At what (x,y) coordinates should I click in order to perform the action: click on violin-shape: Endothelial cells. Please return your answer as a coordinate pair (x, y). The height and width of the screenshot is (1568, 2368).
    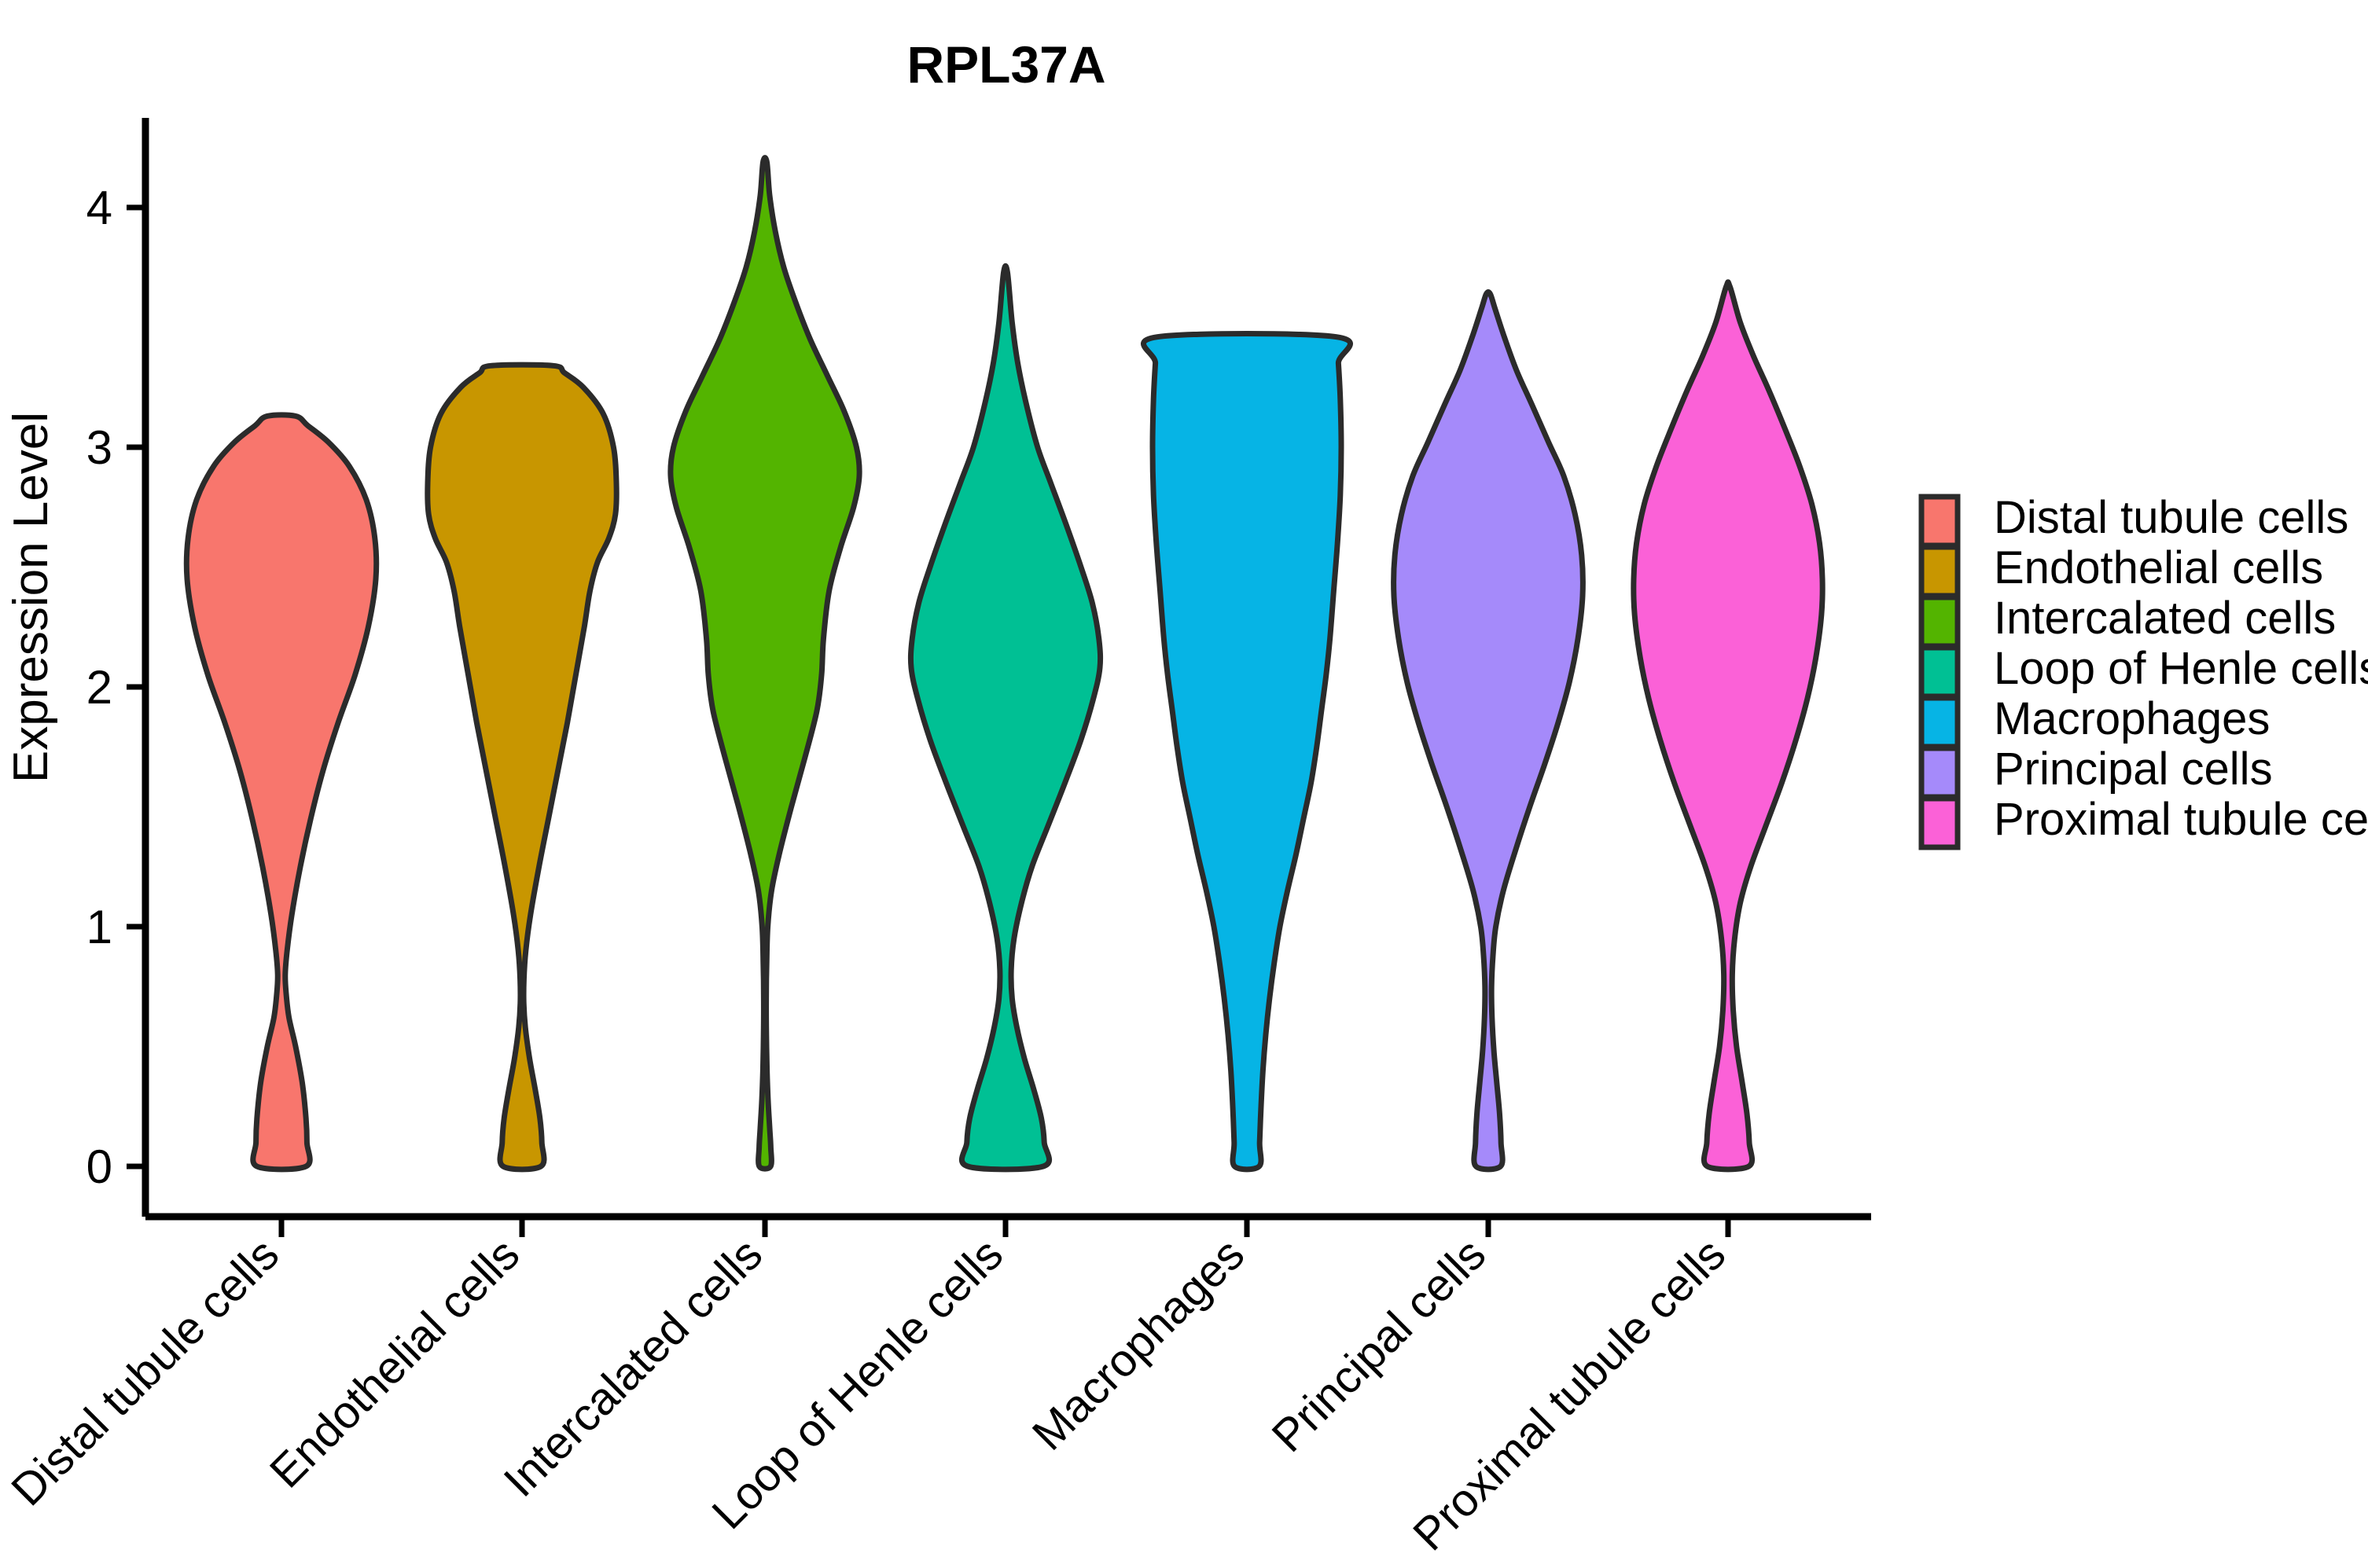
    Looking at the image, I should click on (522, 767).